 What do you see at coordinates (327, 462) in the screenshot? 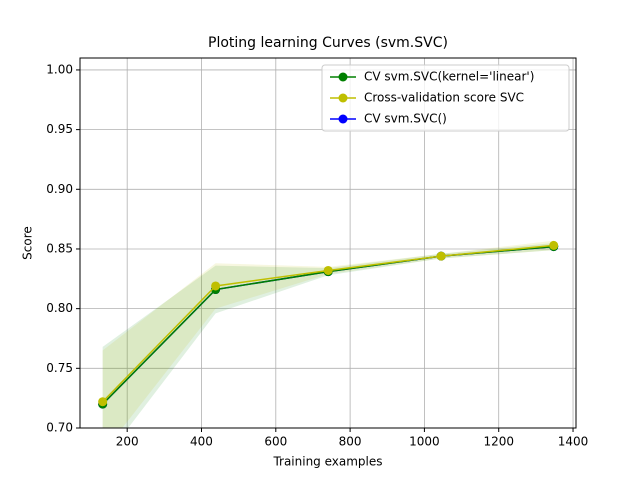
I see `x-axis-label: Training examples` at bounding box center [327, 462].